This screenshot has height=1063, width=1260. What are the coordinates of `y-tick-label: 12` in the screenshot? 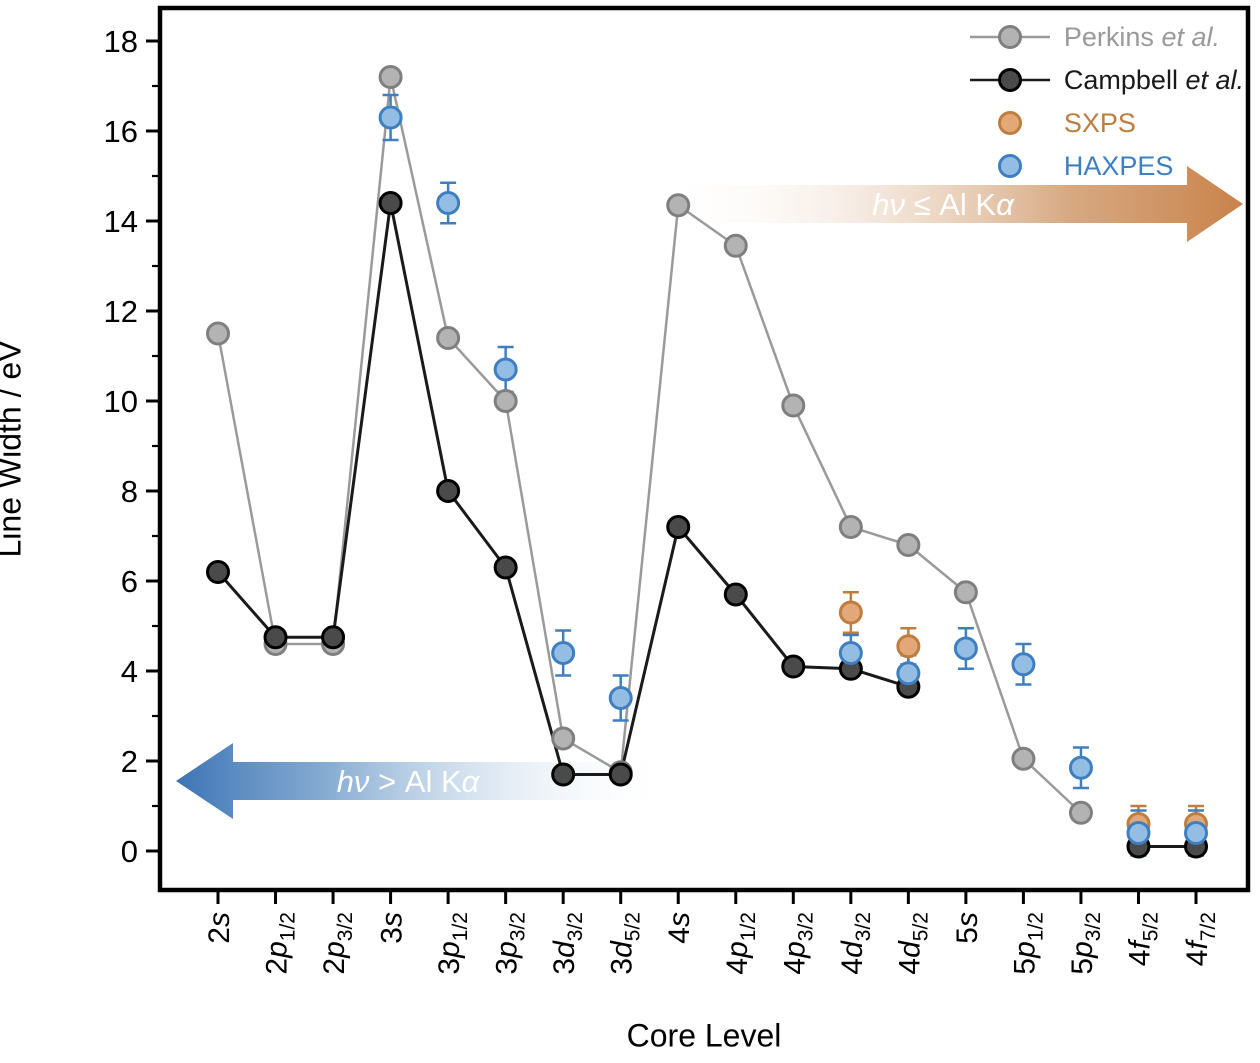 It's located at (121, 311).